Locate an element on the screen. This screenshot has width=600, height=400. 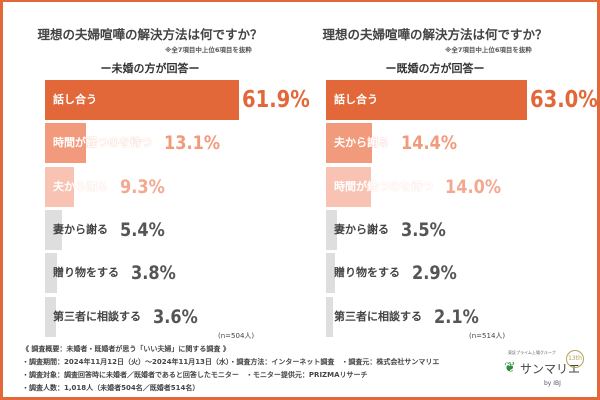
logo-leaf-icon: ❦ is located at coordinates (510, 368).